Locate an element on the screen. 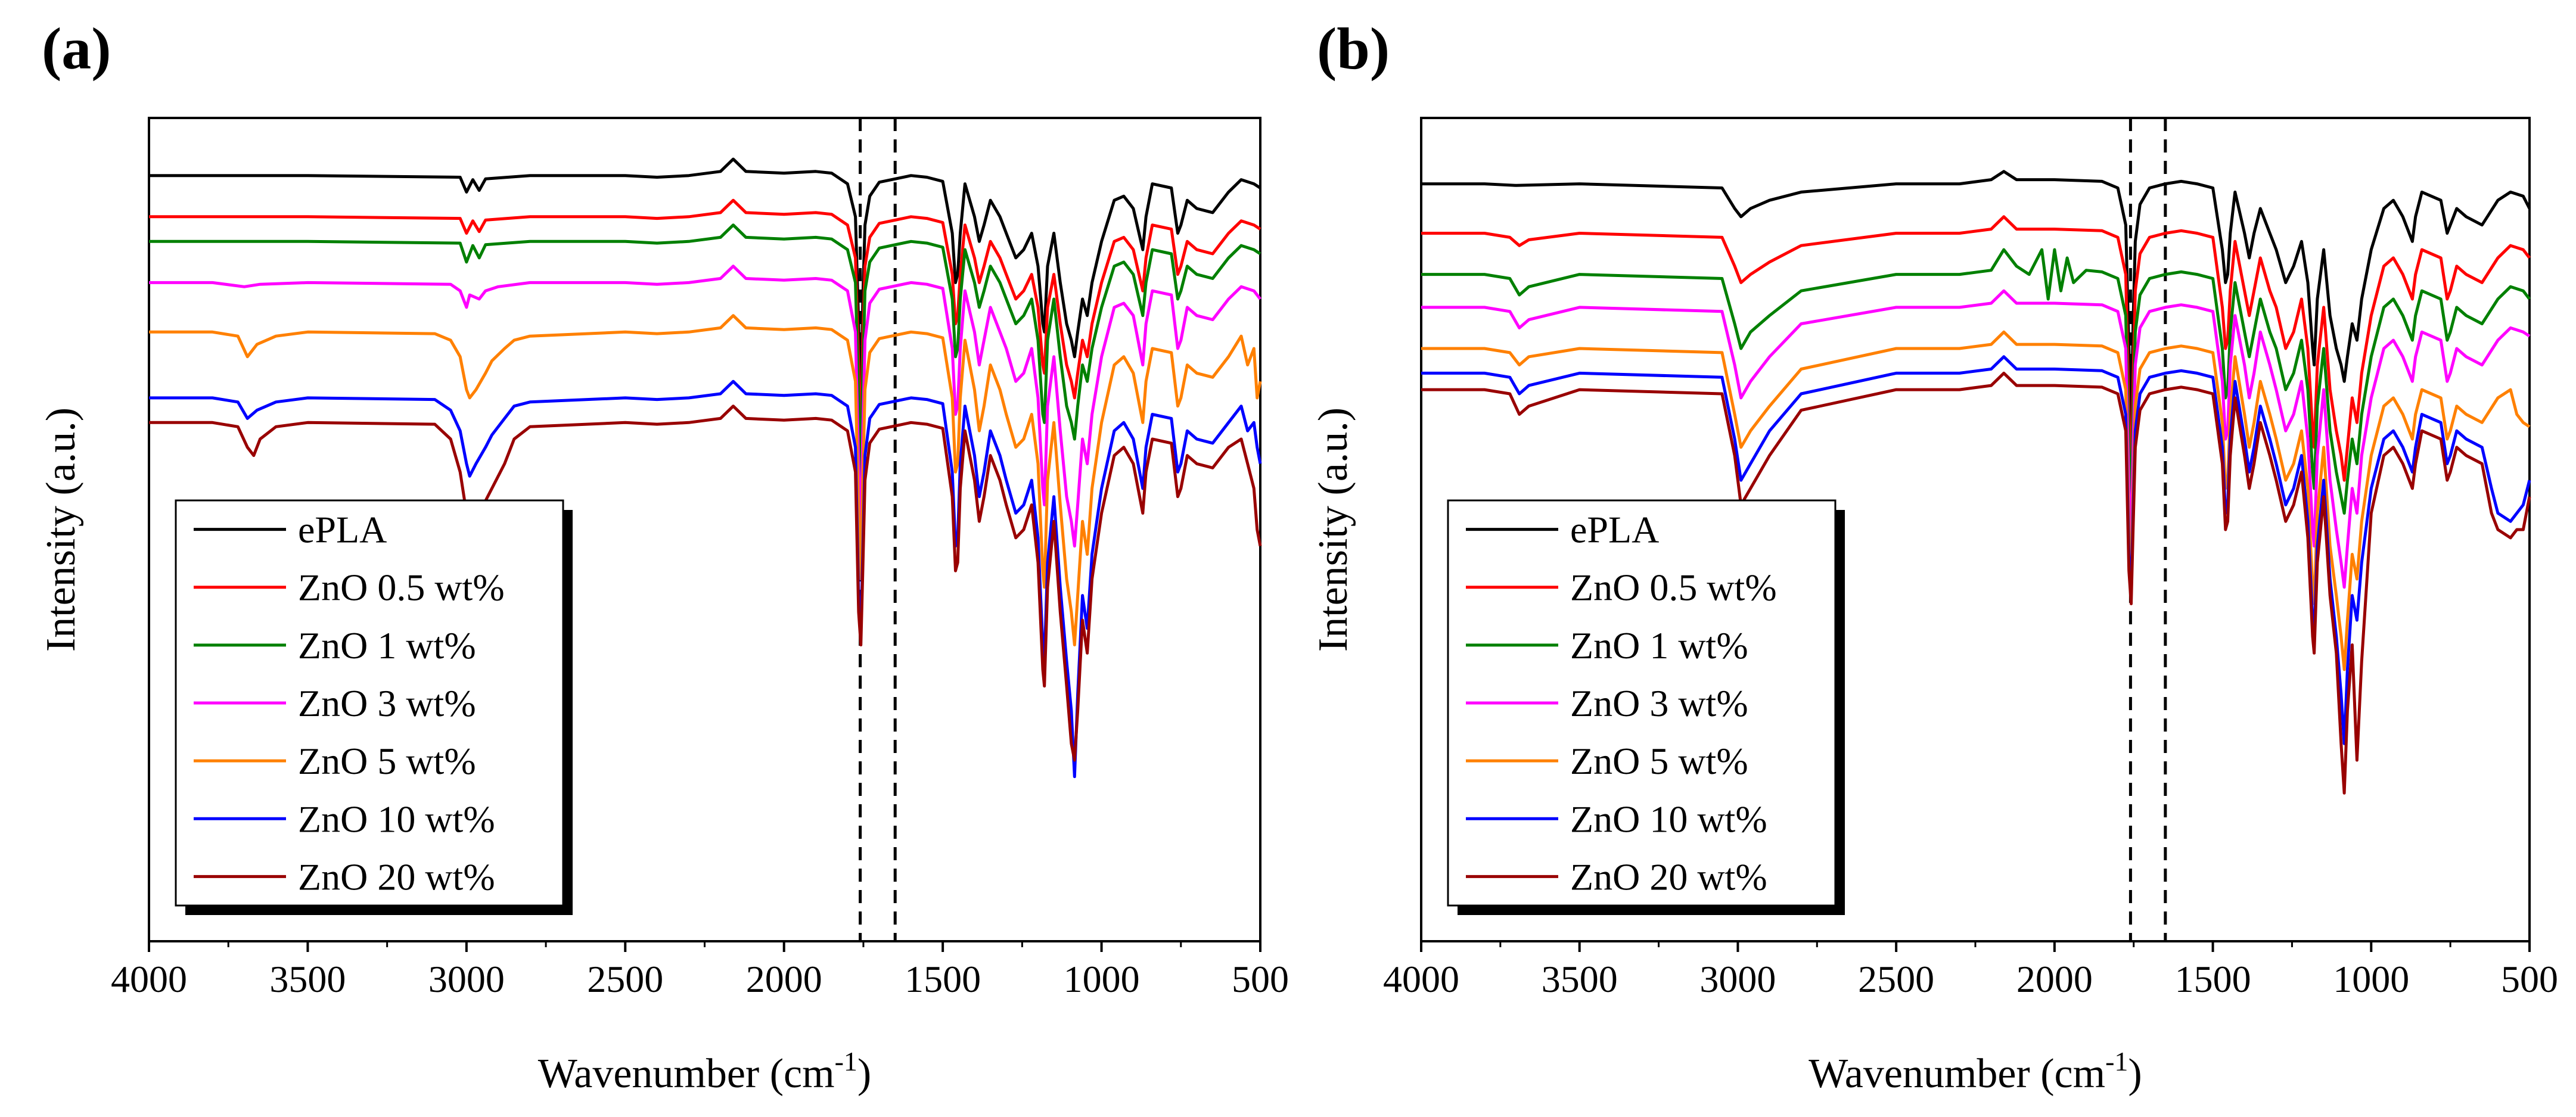 The image size is (2576, 1117). series-line-zno-20-wt- is located at coordinates (705, 583).